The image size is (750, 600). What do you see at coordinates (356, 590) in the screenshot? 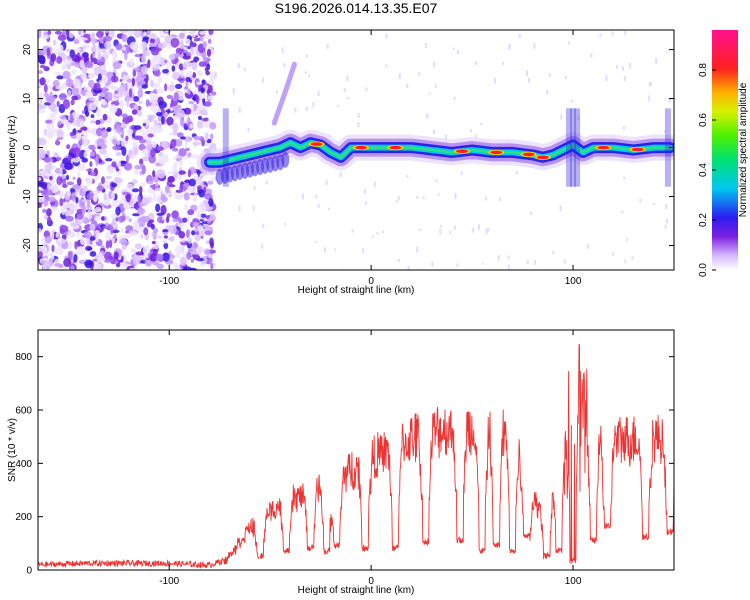
I see `snr-x-axis-label: Height of straight line (km)` at bounding box center [356, 590].